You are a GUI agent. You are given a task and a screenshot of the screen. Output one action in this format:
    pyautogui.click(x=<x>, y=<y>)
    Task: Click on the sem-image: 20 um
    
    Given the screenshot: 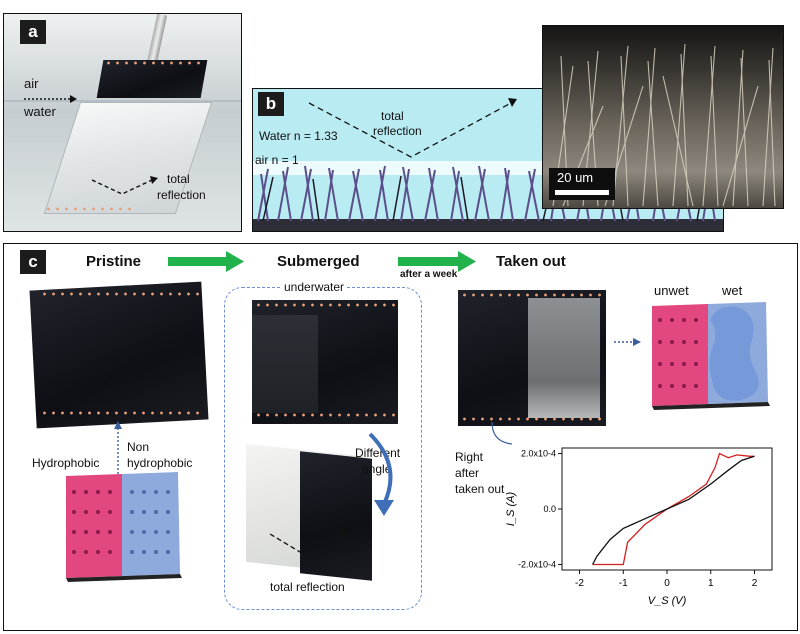 What is the action you would take?
    pyautogui.click(x=663, y=117)
    